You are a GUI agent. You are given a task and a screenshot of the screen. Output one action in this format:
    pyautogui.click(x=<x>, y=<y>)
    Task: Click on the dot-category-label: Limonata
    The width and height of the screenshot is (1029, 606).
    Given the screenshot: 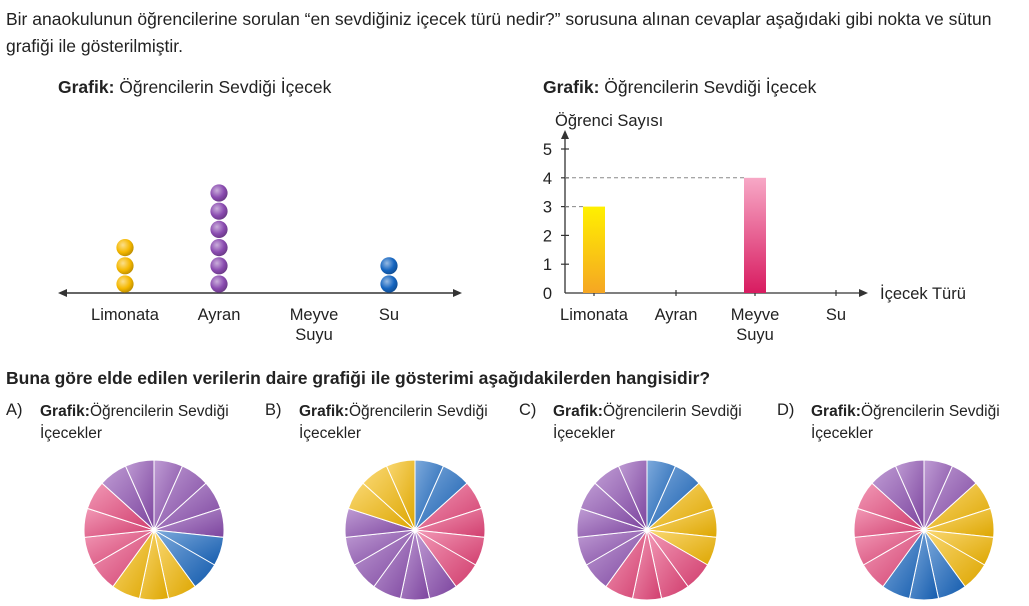 What is the action you would take?
    pyautogui.click(x=125, y=315)
    